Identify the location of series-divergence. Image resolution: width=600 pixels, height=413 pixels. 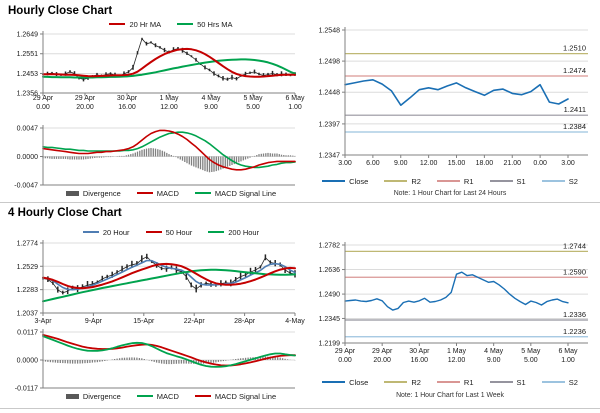
(169, 160).